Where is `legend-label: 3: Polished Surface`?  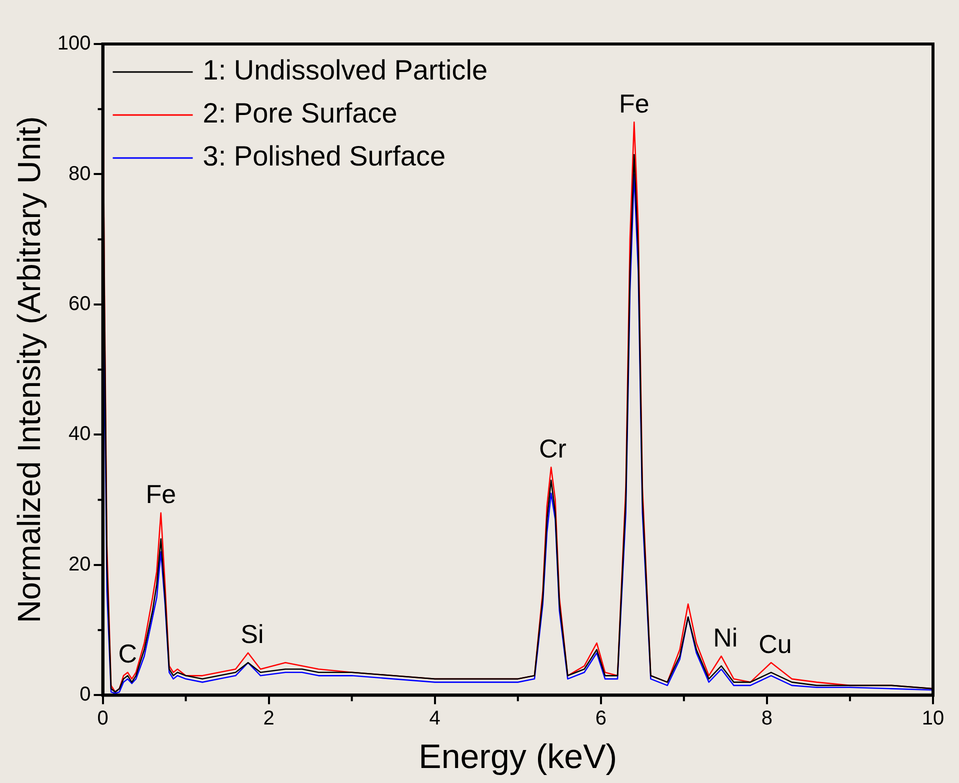 legend-label: 3: Polished Surface is located at coordinates (324, 156).